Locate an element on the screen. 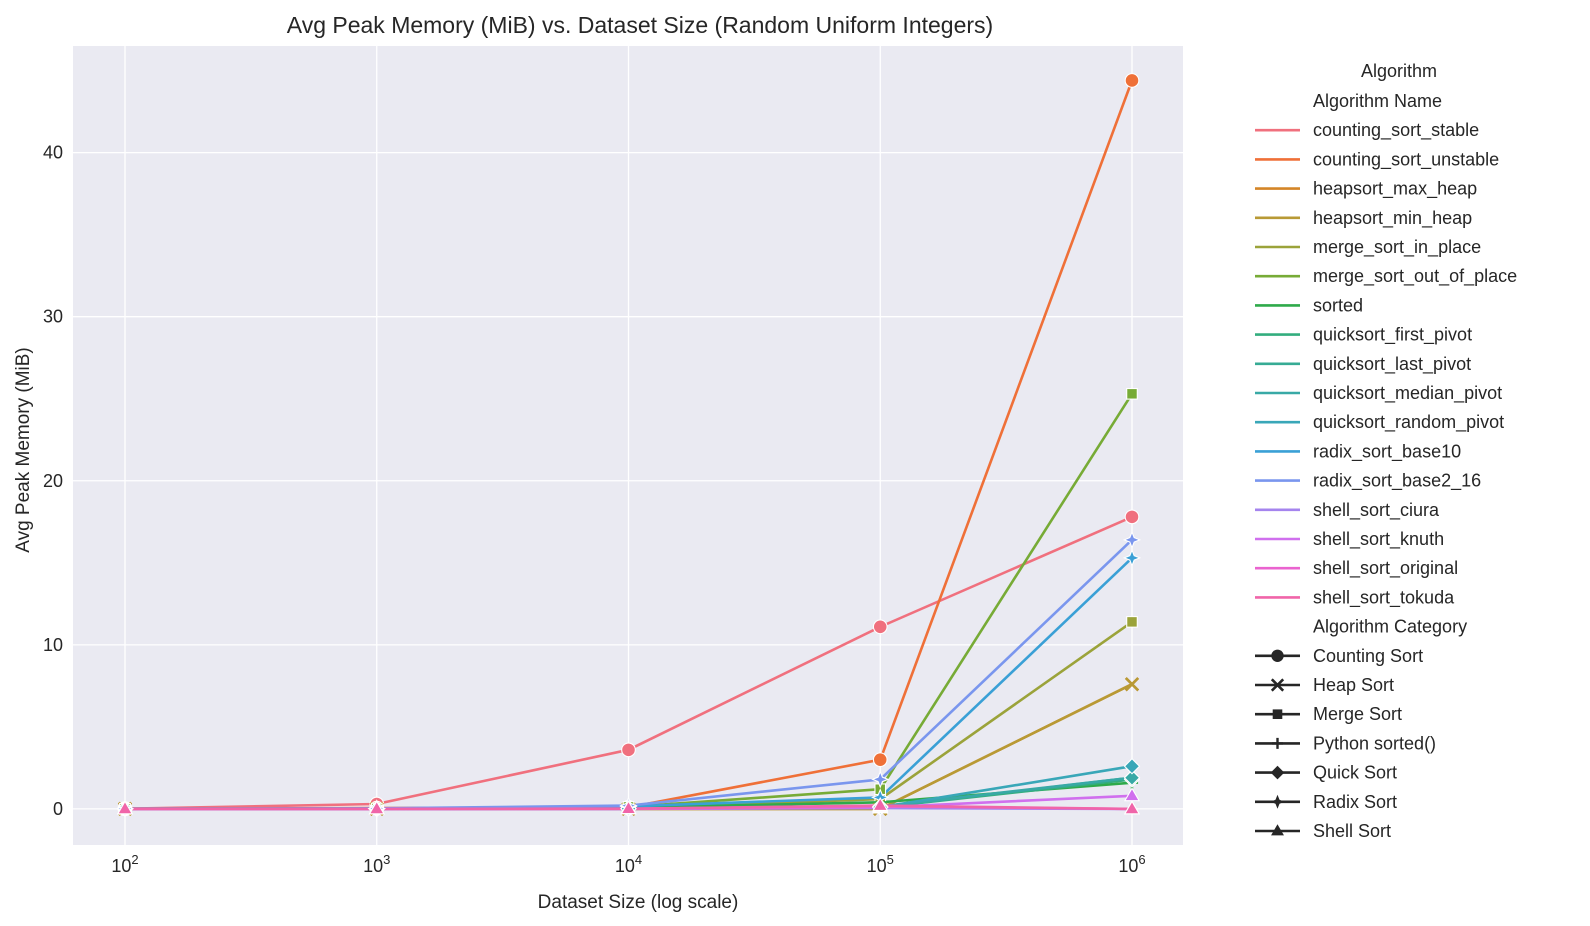 Image resolution: width=1590 pixels, height=926 pixels. legend-label: shell_sort_original is located at coordinates (1385, 568).